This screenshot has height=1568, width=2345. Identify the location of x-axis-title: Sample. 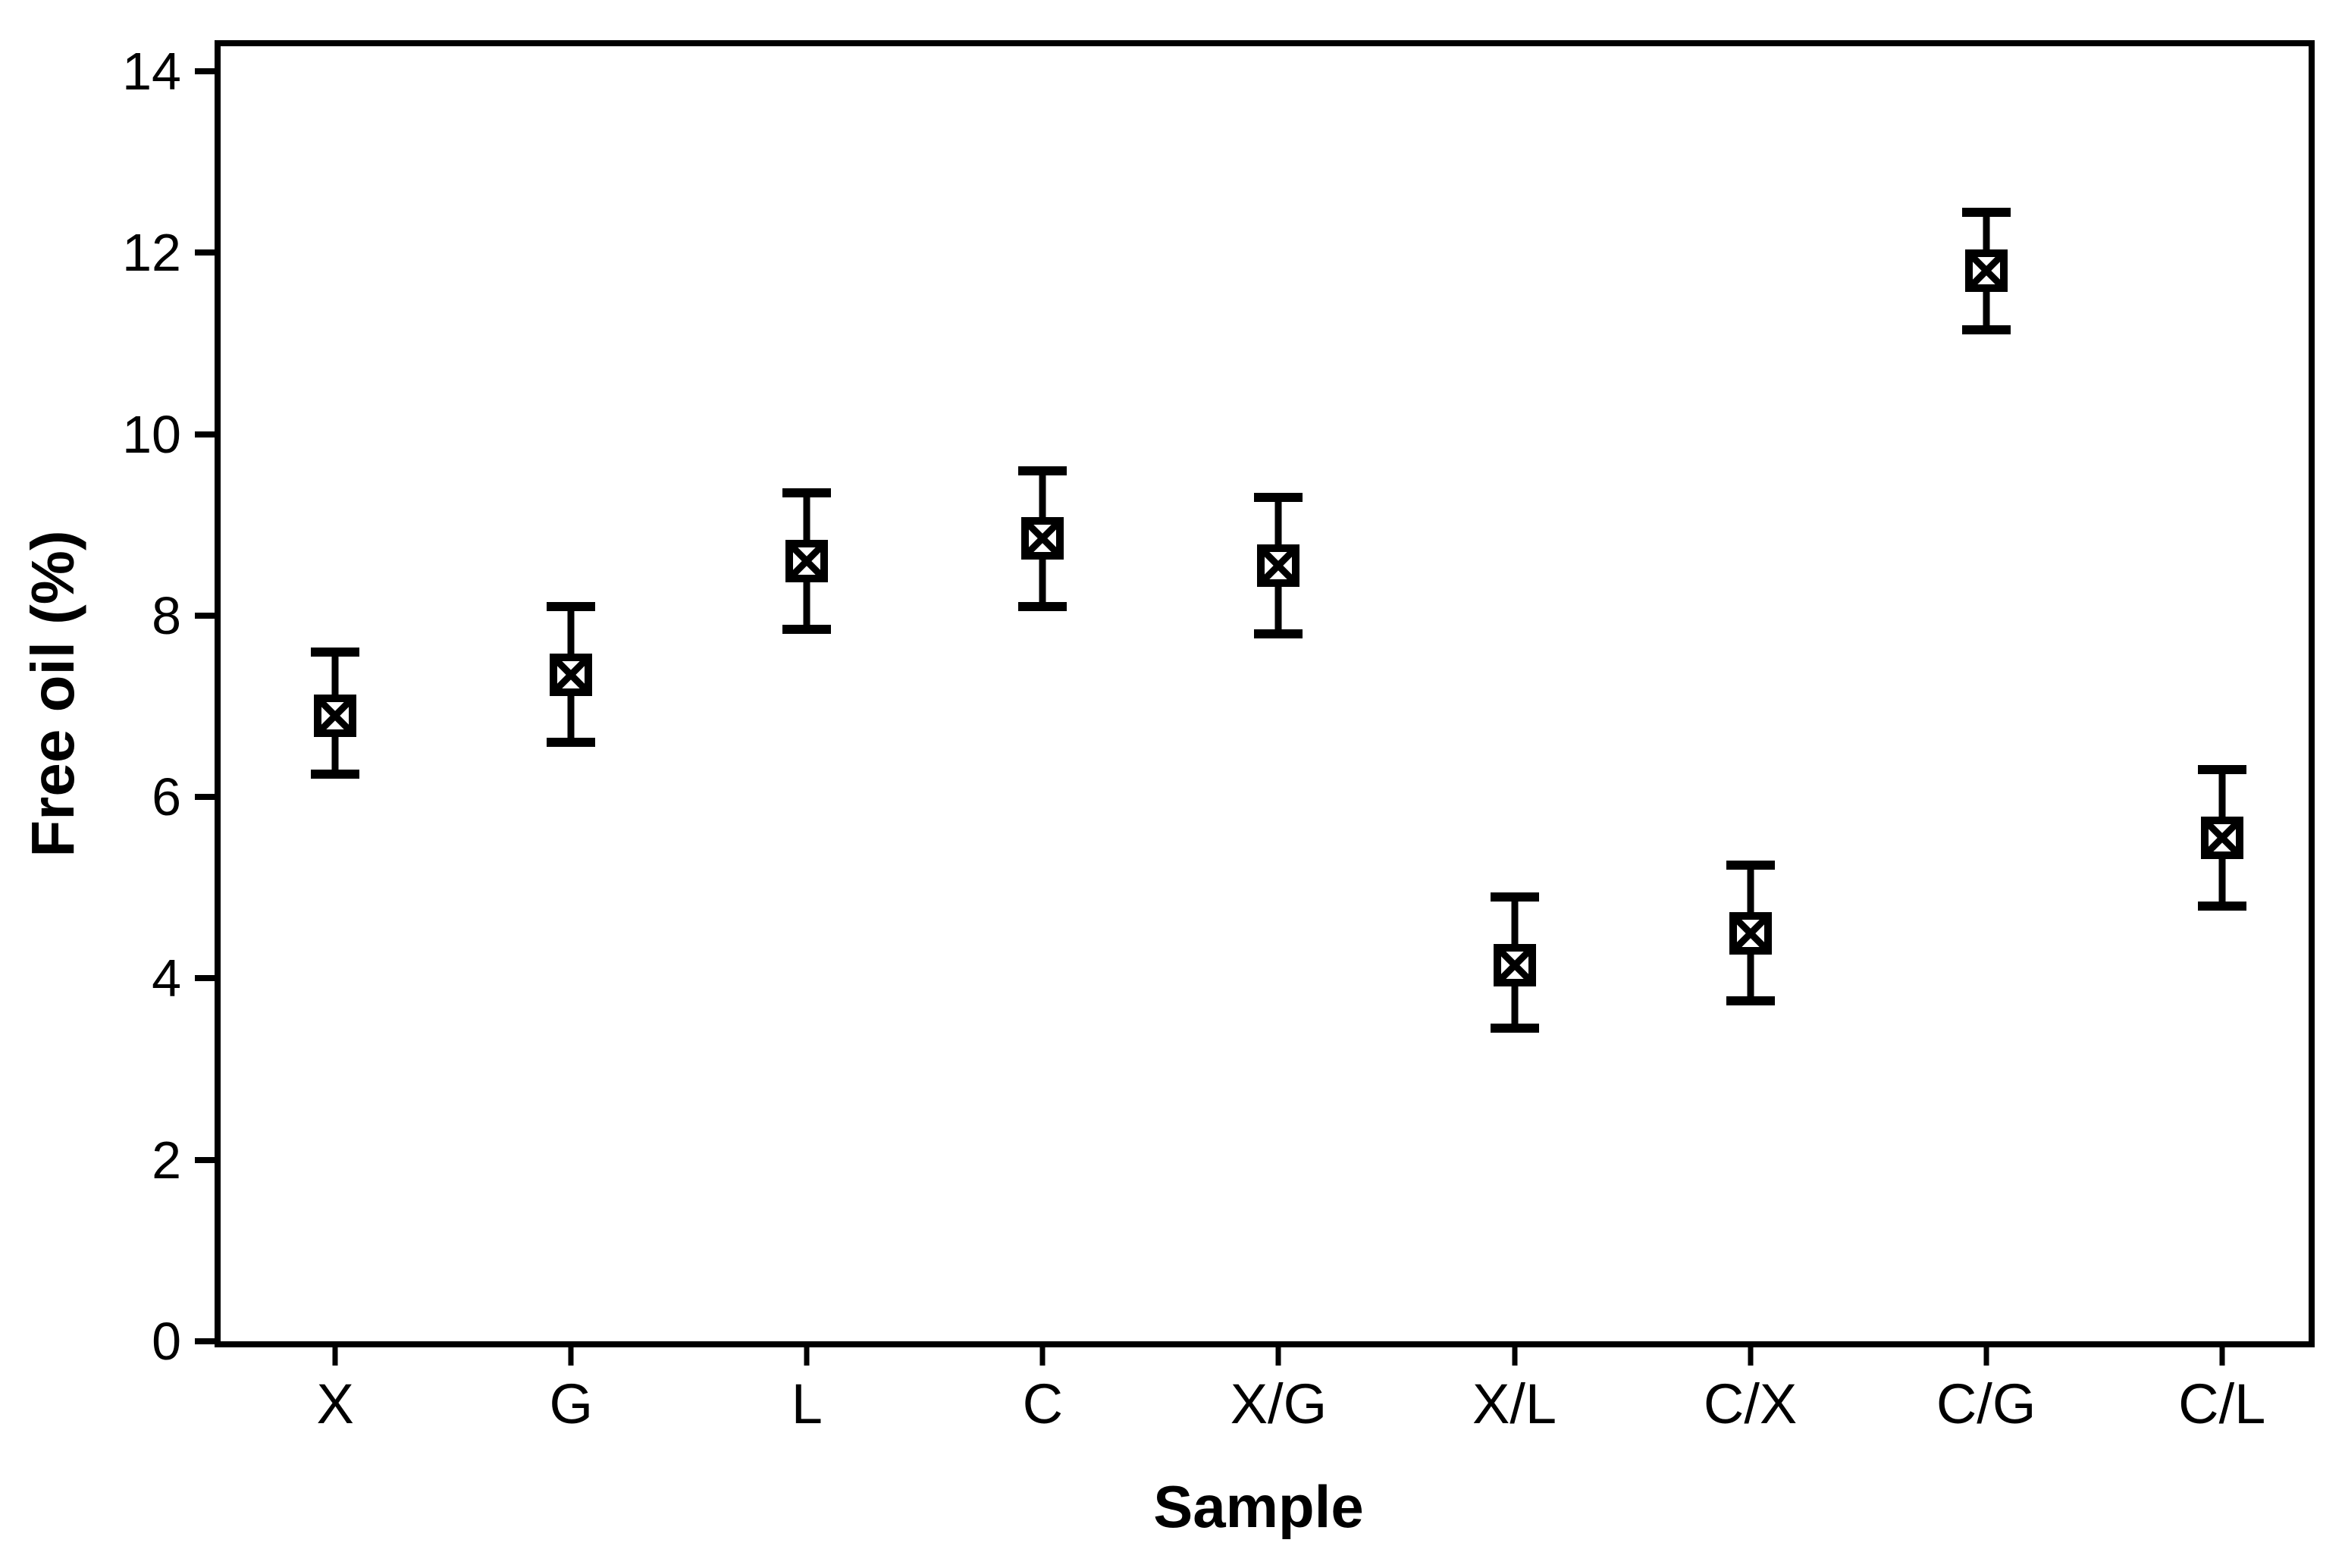
(1258, 1507).